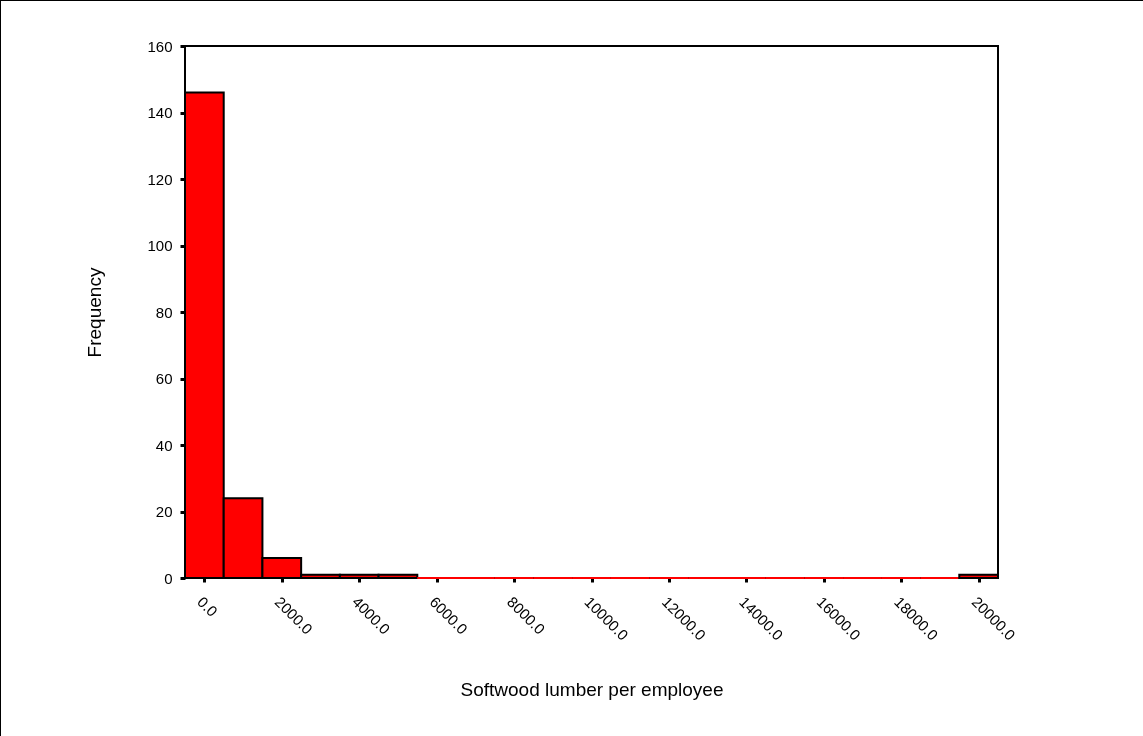  I want to click on x-axis-title: Softwood lumber per employee, so click(592, 690).